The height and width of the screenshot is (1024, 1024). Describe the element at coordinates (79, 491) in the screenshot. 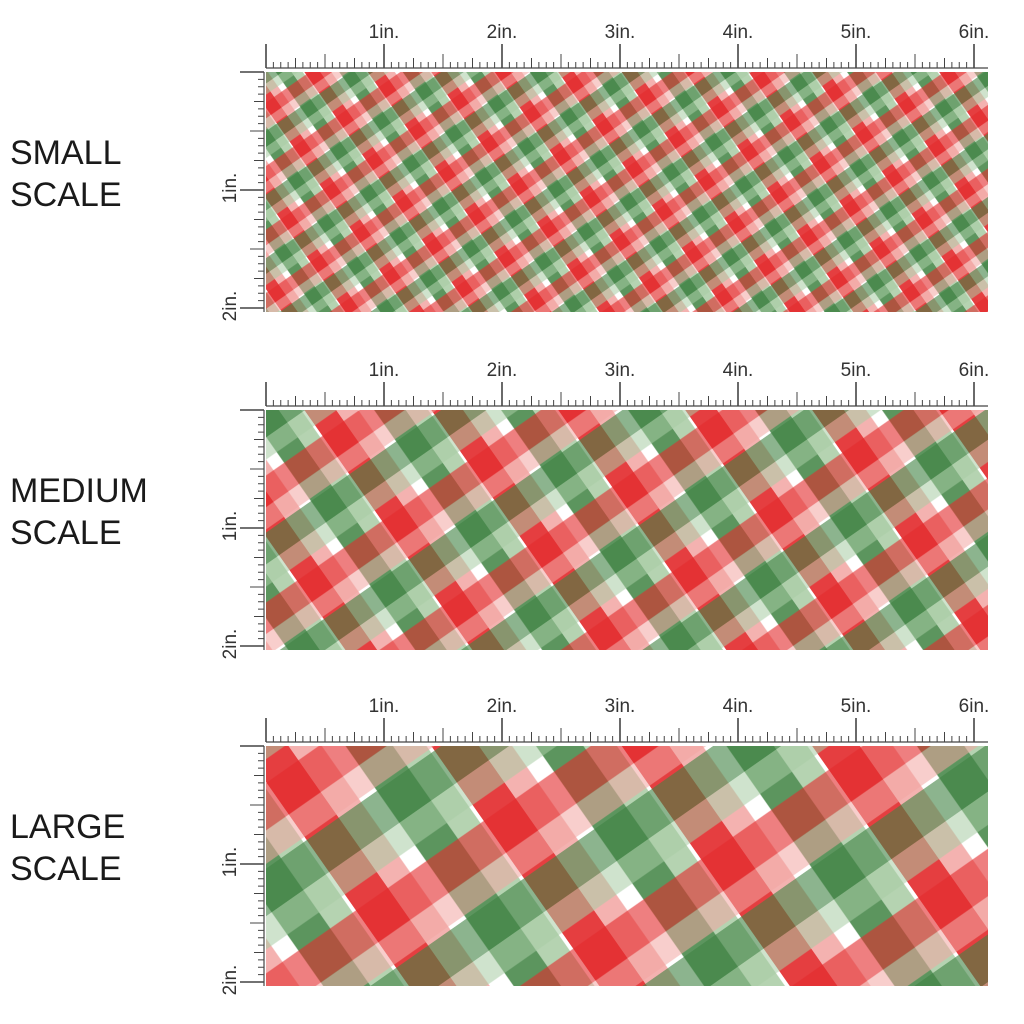

I see `scale-label-line1: MEDIUM` at that location.